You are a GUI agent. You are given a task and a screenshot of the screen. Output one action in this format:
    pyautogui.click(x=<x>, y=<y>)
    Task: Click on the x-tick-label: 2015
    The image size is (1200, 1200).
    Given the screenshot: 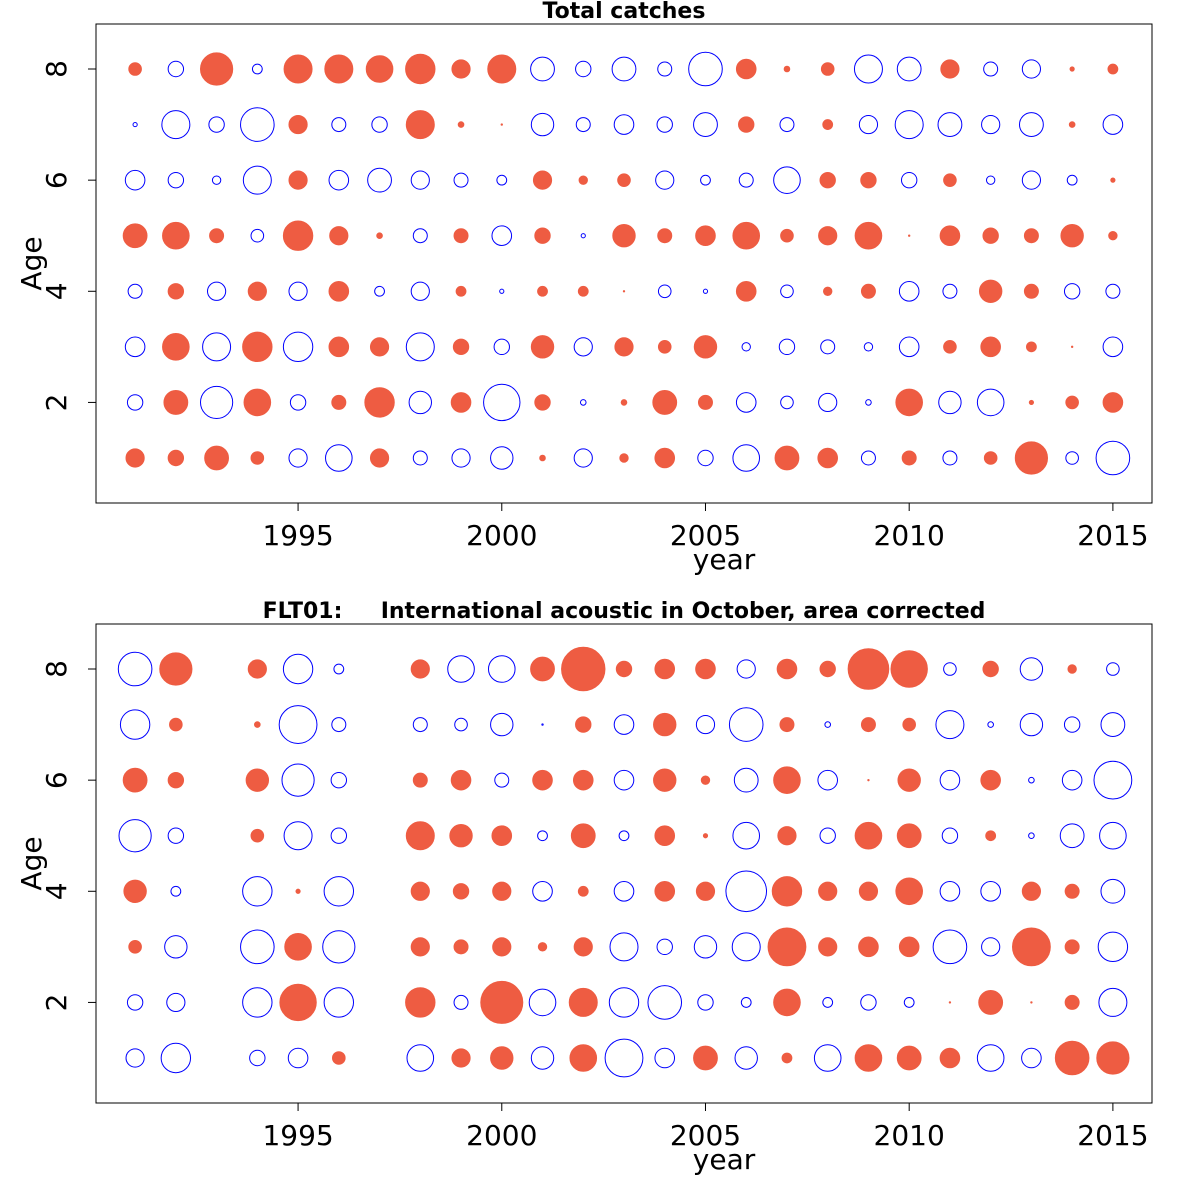 What is the action you would take?
    pyautogui.click(x=1112, y=535)
    